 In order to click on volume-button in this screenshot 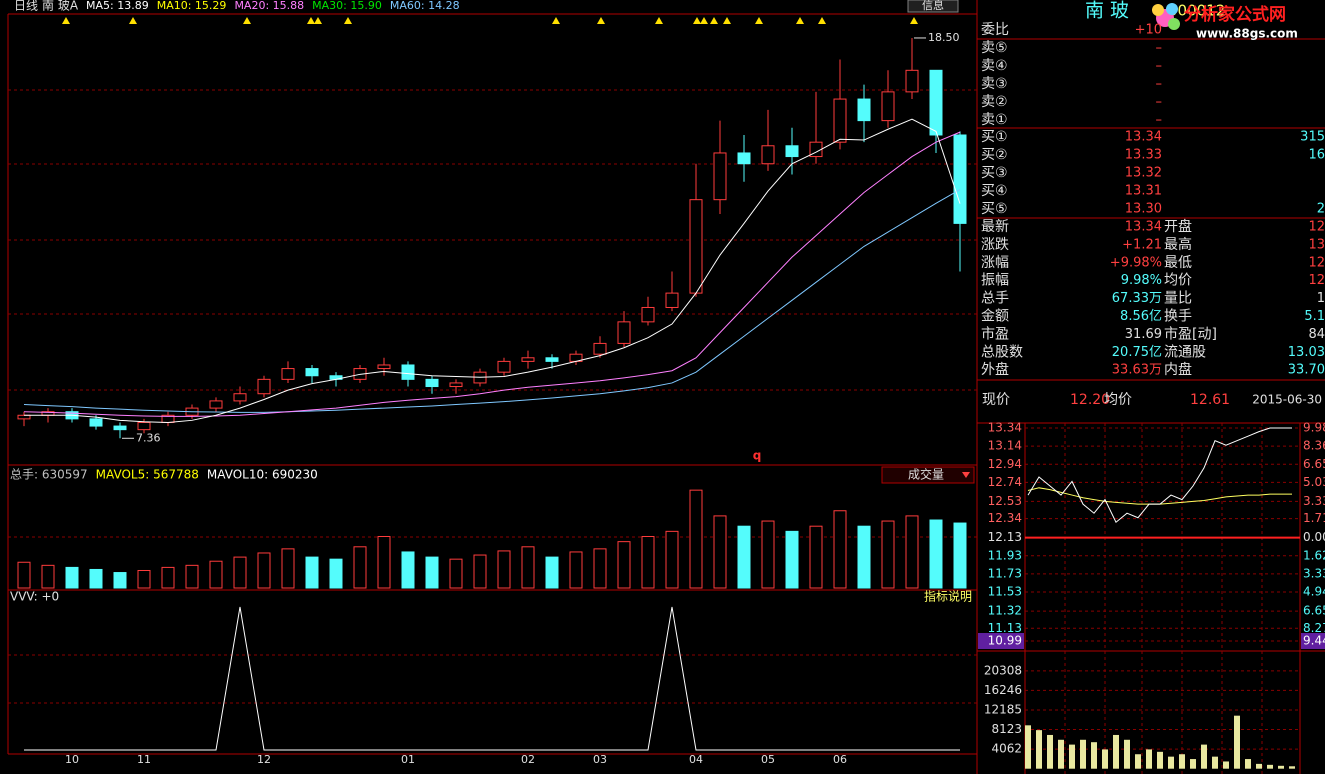, I will do `click(928, 475)`.